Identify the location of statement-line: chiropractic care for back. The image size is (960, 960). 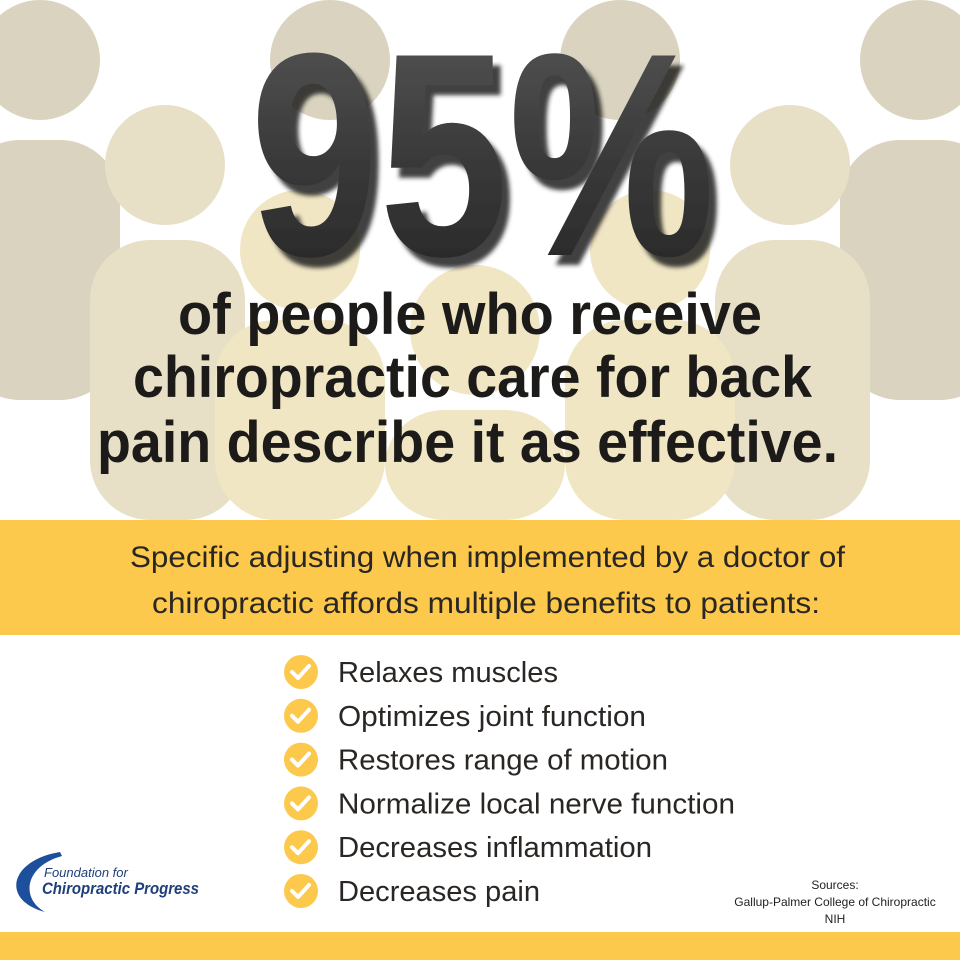
(473, 377).